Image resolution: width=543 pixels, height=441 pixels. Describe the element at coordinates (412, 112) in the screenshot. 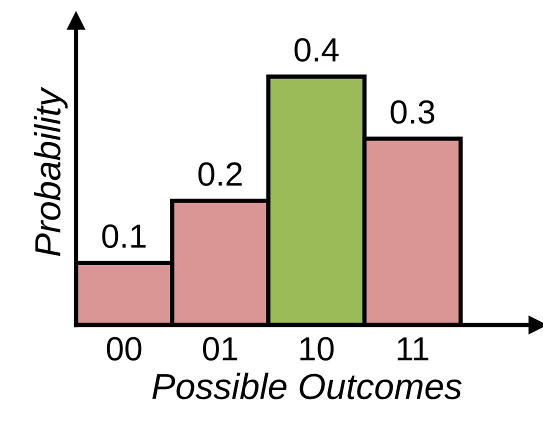

I see `data-label: 0.3` at that location.